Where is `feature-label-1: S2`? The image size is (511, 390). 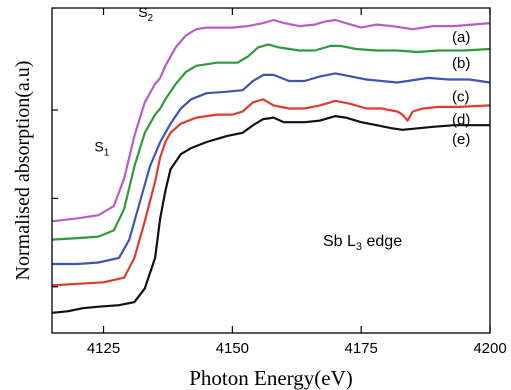
feature-label-1: S2 is located at coordinates (145, 14).